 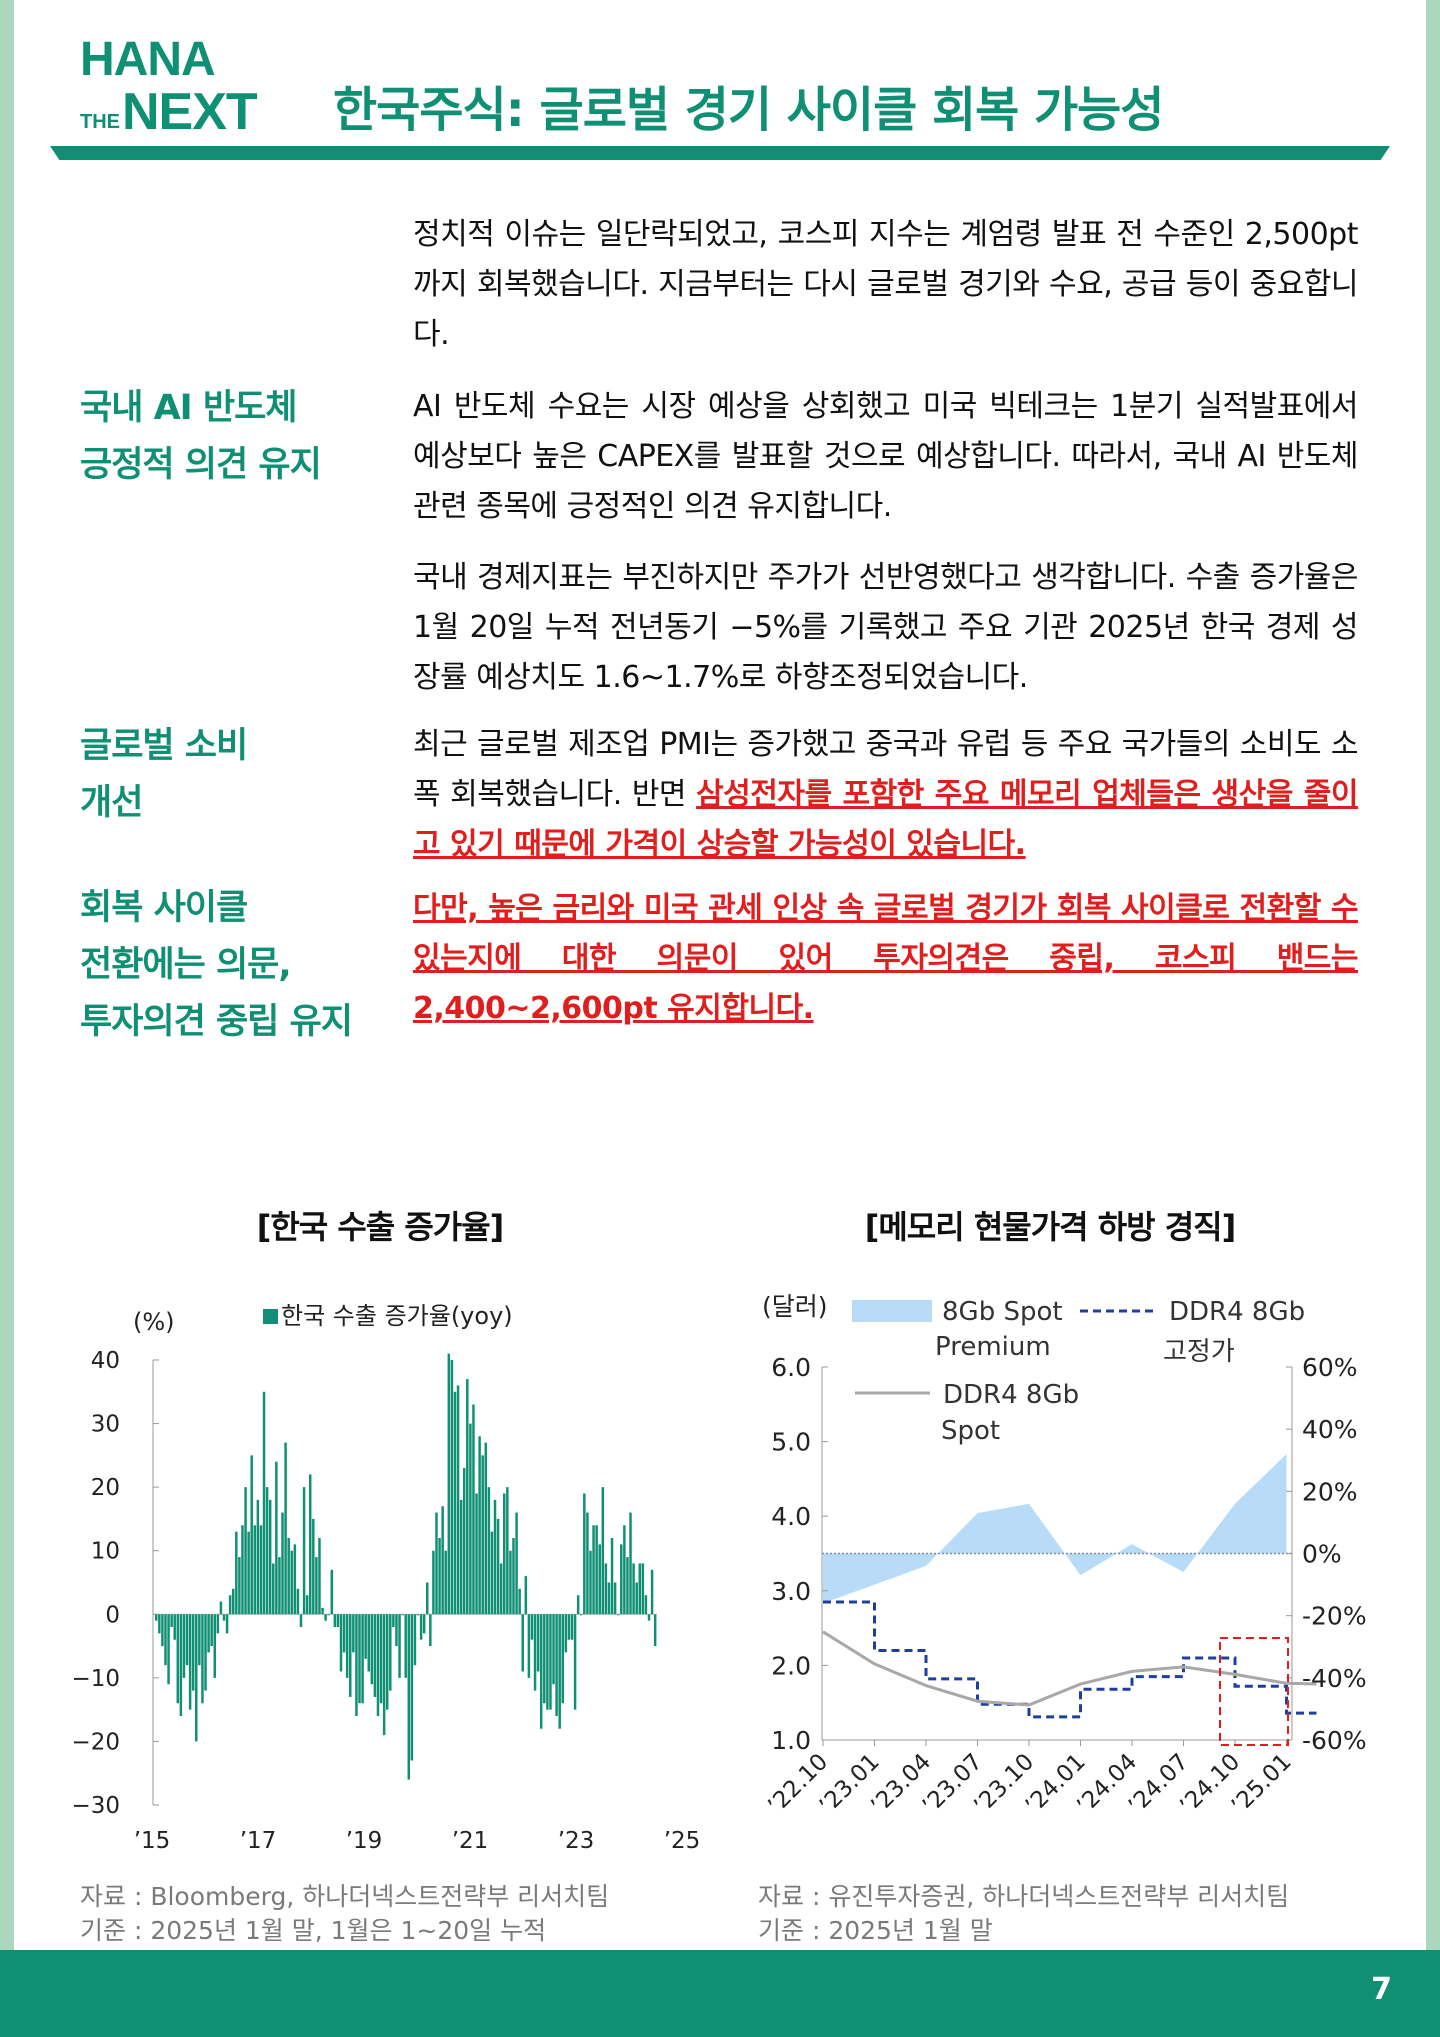 What do you see at coordinates (1002, 1312) in the screenshot?
I see `right-legend-premium: 8Gb Spot` at bounding box center [1002, 1312].